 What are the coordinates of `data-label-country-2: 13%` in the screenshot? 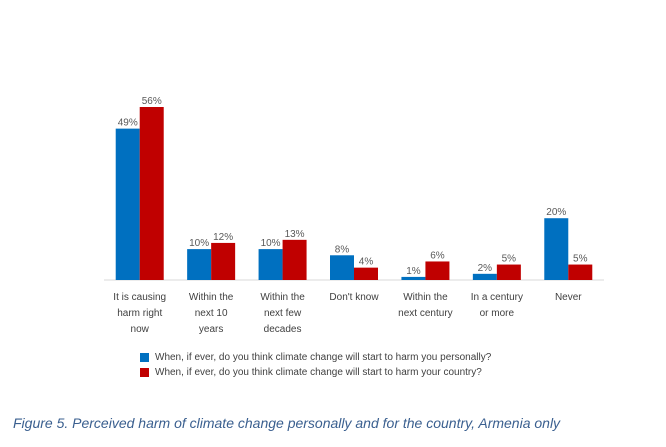 It's located at (295, 234).